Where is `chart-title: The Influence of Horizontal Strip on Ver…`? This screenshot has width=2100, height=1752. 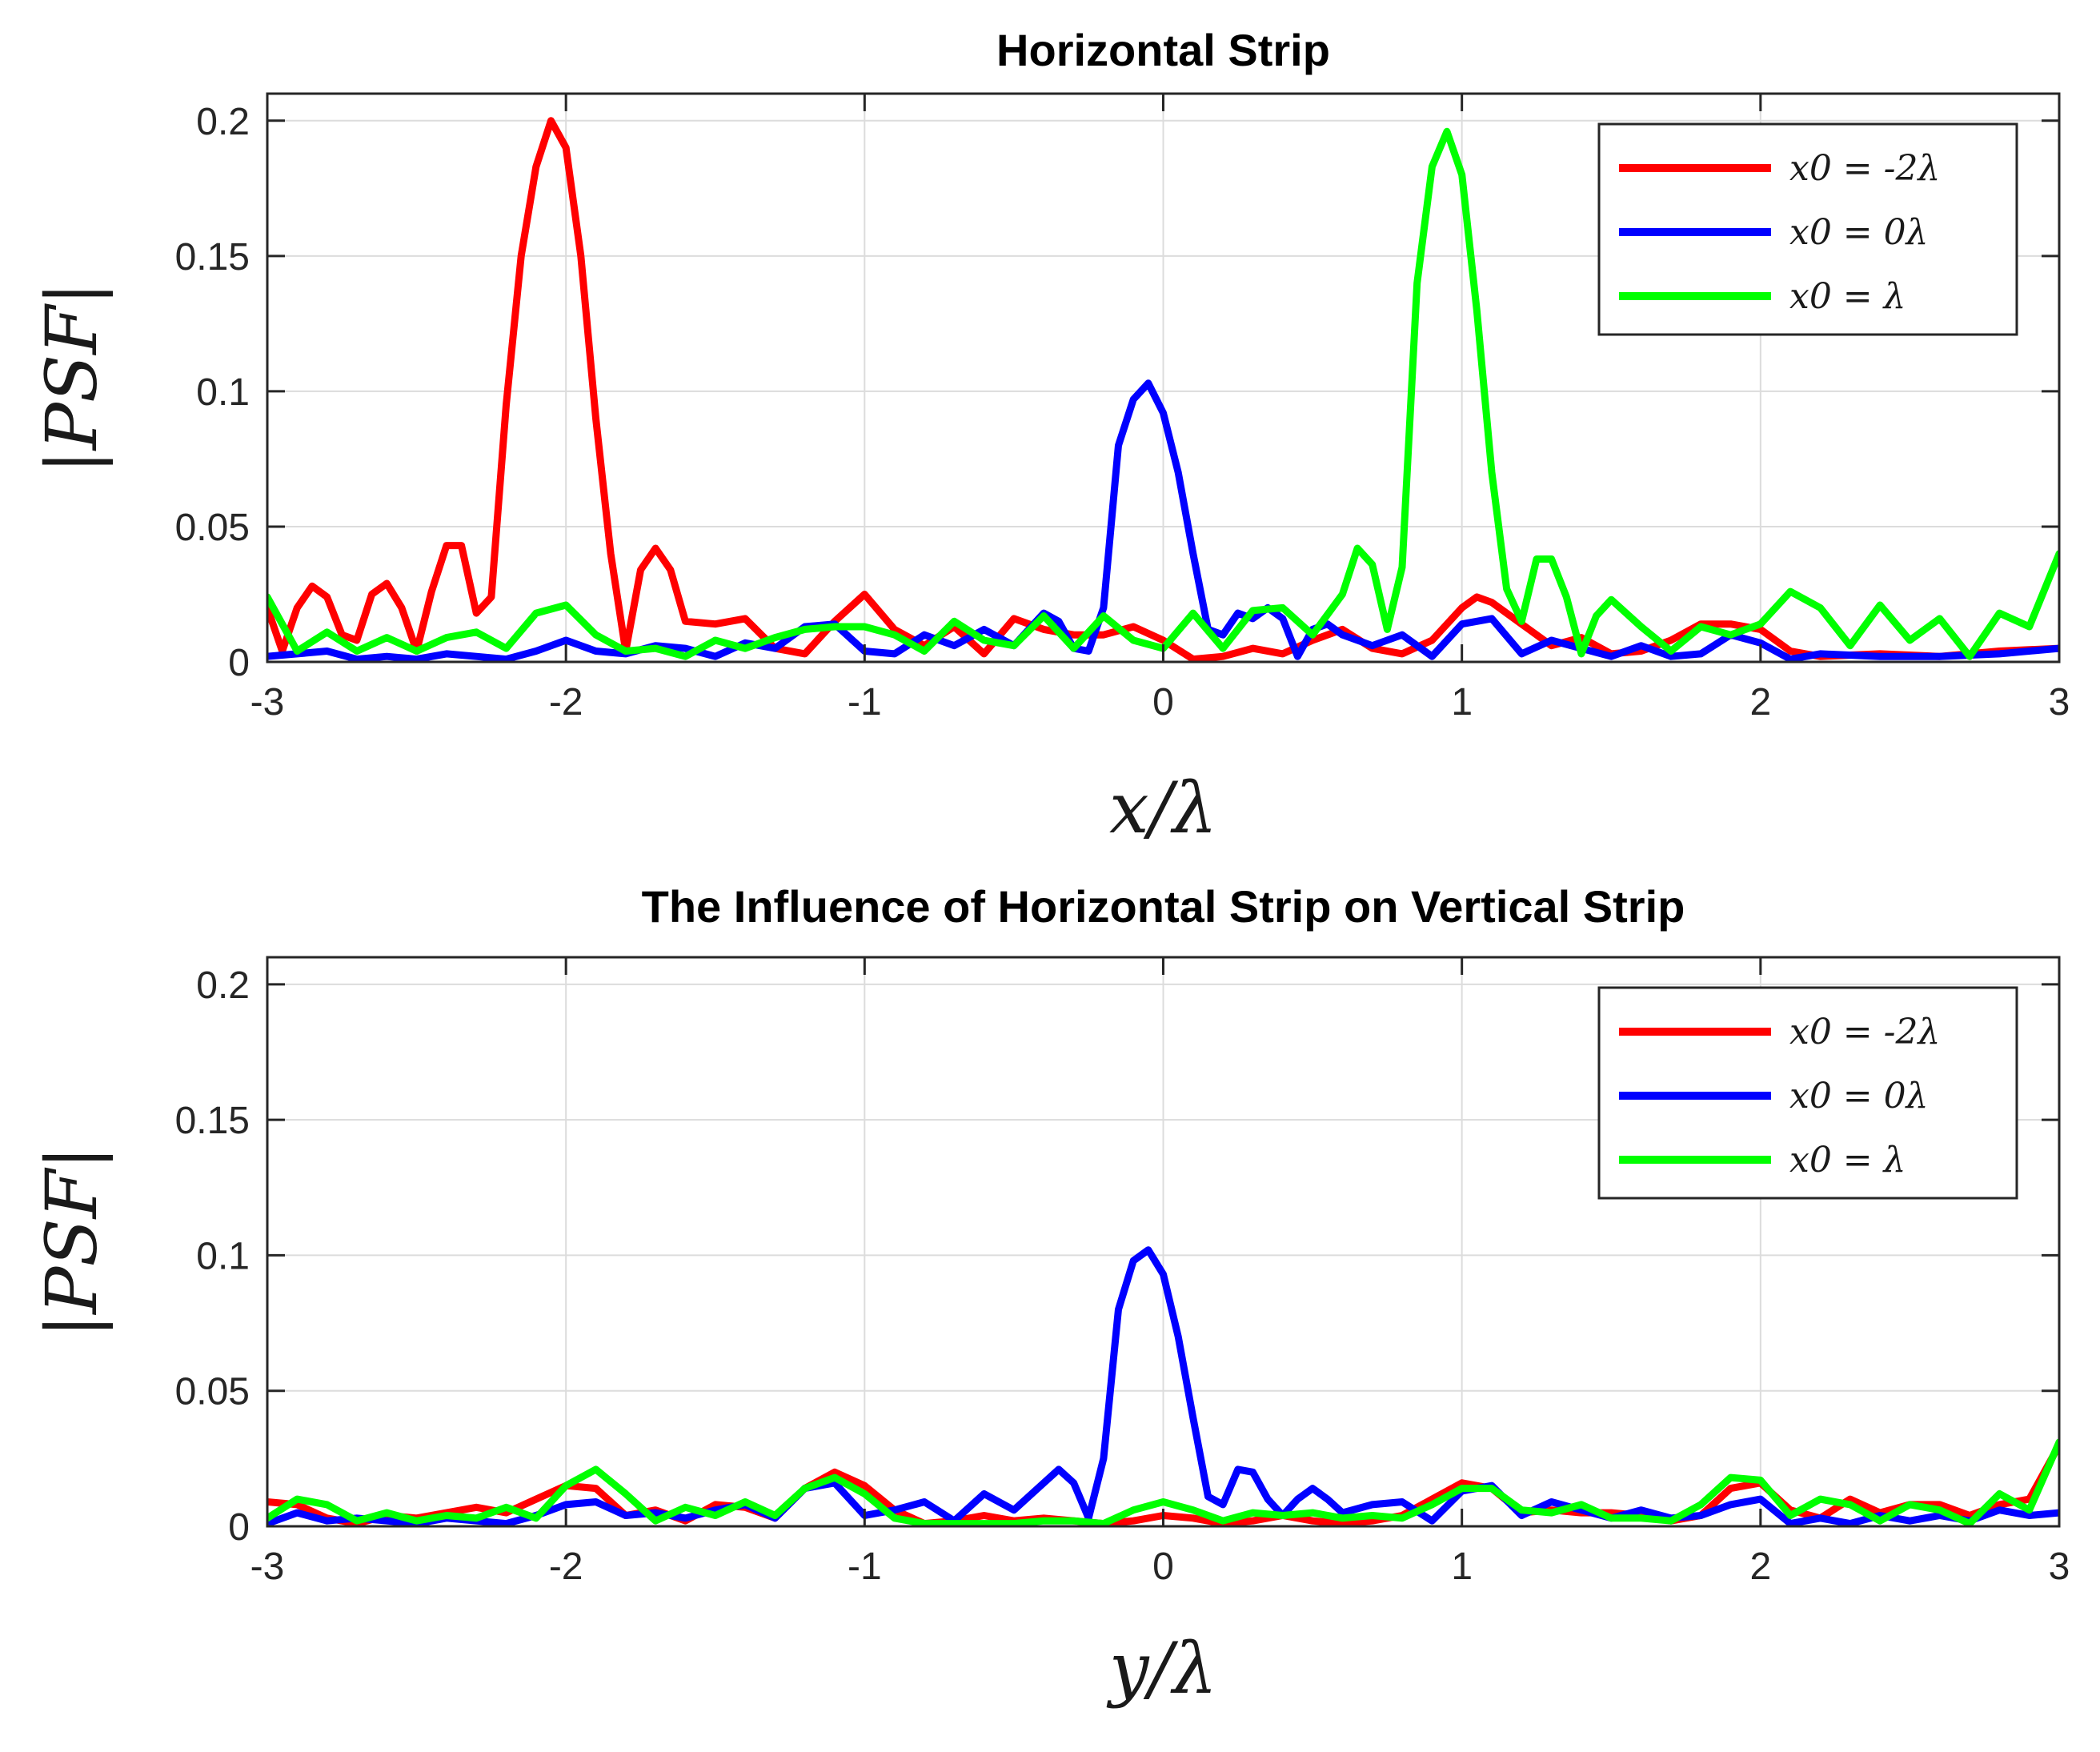 chart-title: The Influence of Horizontal Strip on Ver… is located at coordinates (1163, 907).